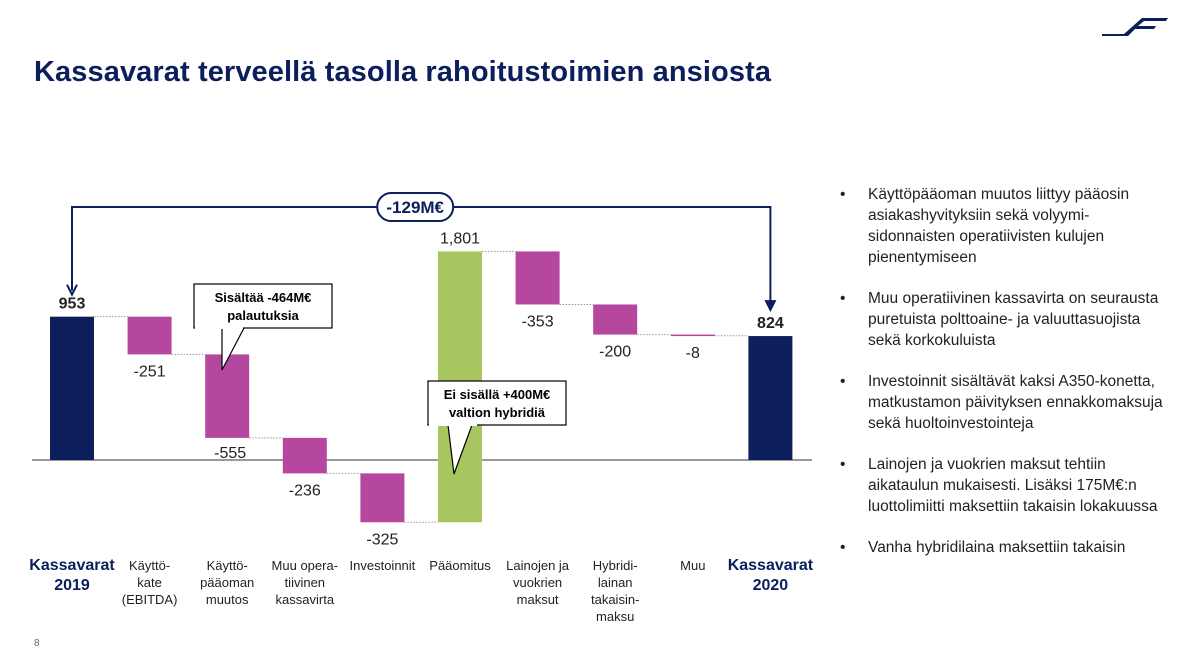 This screenshot has width=1200, height=664. Describe the element at coordinates (460, 565) in the screenshot. I see `category-label: Pääomitus` at that location.